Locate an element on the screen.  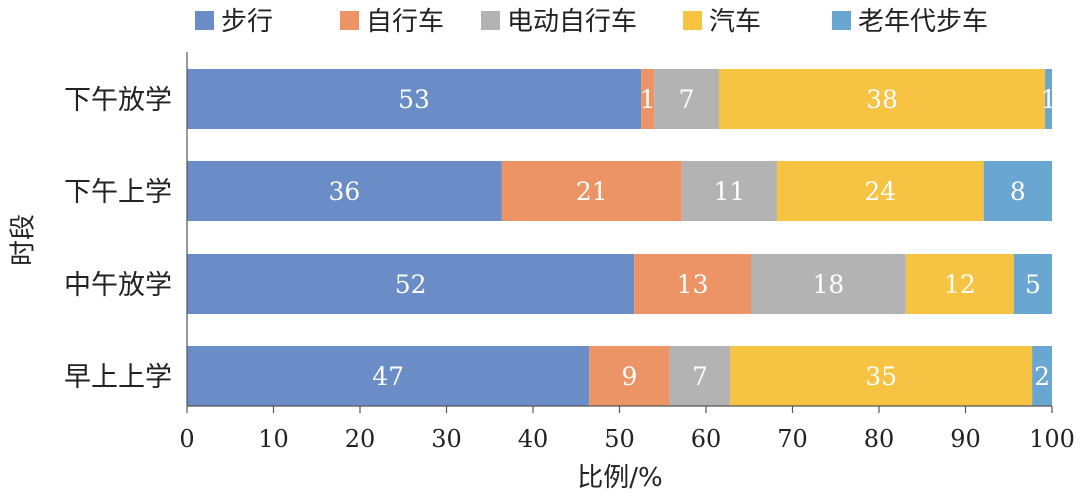
x-tick-label-3: 20 is located at coordinates (360, 439).